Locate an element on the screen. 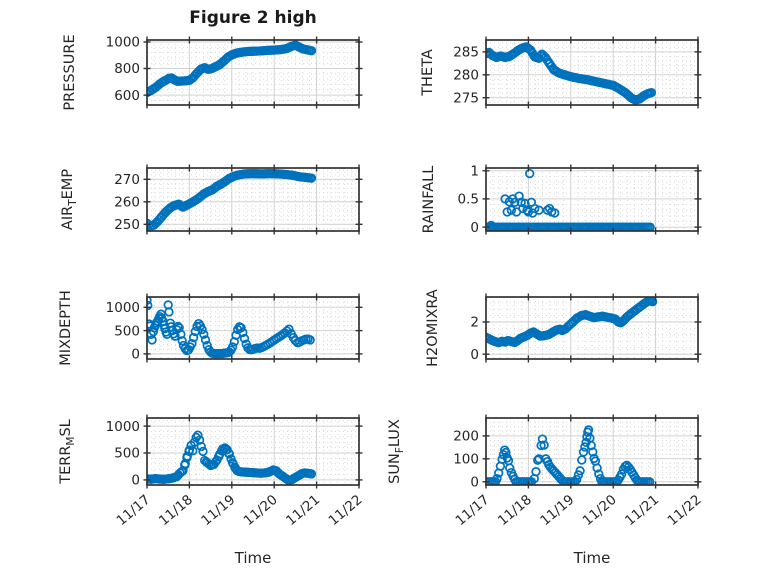 The height and width of the screenshot is (583, 778). y-tick-label: 275 is located at coordinates (466, 98).